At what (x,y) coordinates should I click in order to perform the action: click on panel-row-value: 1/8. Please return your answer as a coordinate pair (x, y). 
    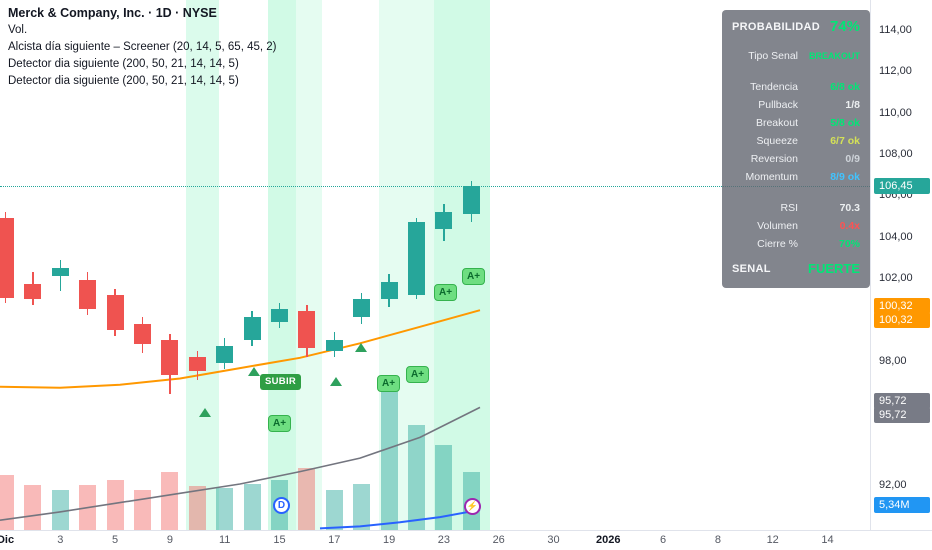
    Looking at the image, I should click on (852, 105).